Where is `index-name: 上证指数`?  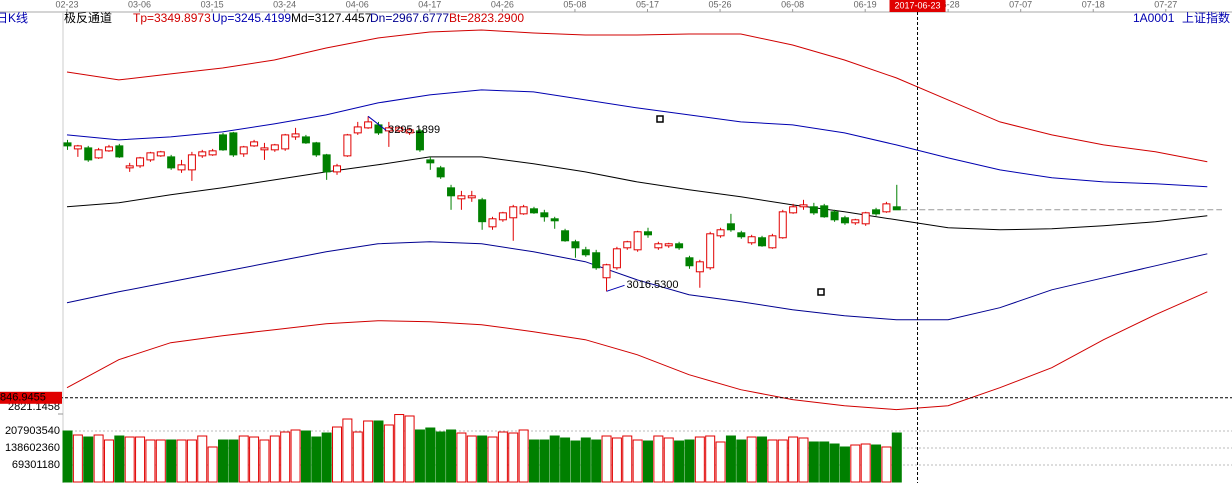
index-name: 上证指数 is located at coordinates (1206, 17).